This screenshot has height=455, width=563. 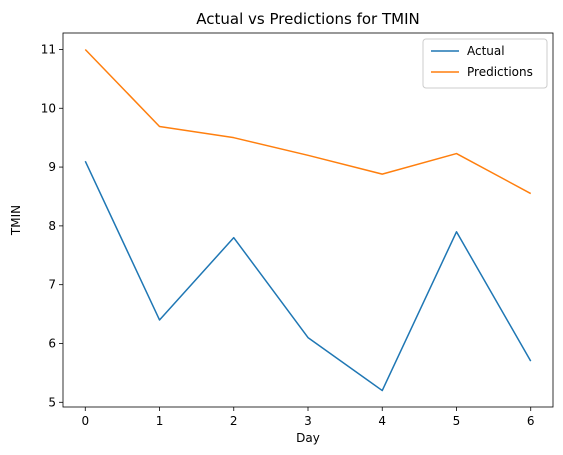 What do you see at coordinates (307, 19) in the screenshot?
I see `chart-title: Actual vs Predictions for TMIN` at bounding box center [307, 19].